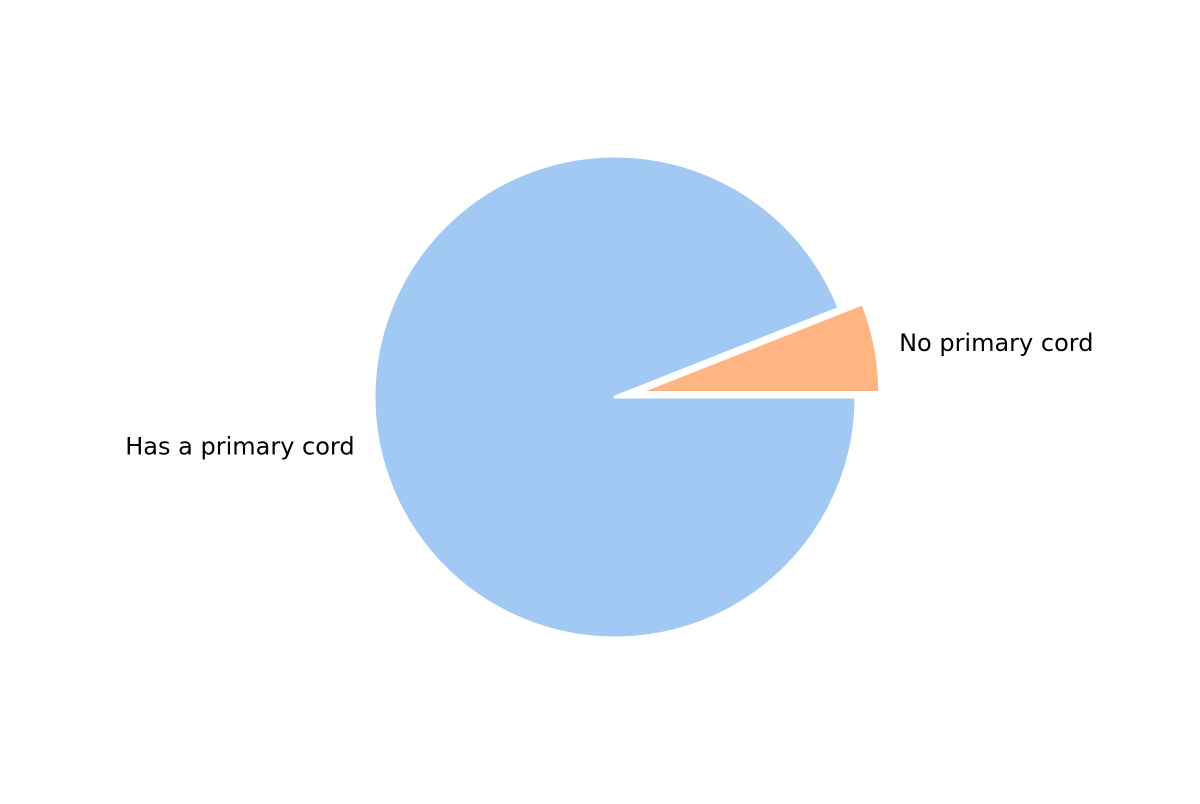  I want to click on pie-slice-label-0: Has a primary cord, so click(239, 447).